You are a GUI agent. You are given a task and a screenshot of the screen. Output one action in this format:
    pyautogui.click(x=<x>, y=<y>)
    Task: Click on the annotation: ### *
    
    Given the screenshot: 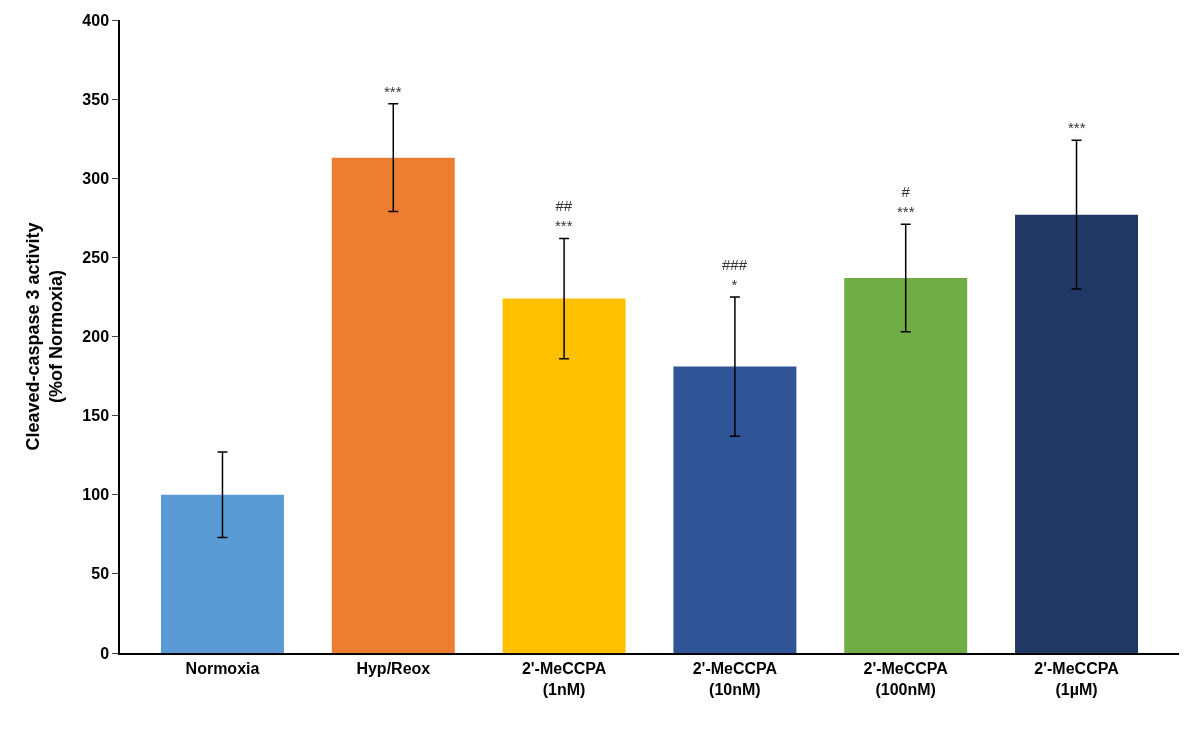 What is the action you would take?
    pyautogui.click(x=735, y=274)
    